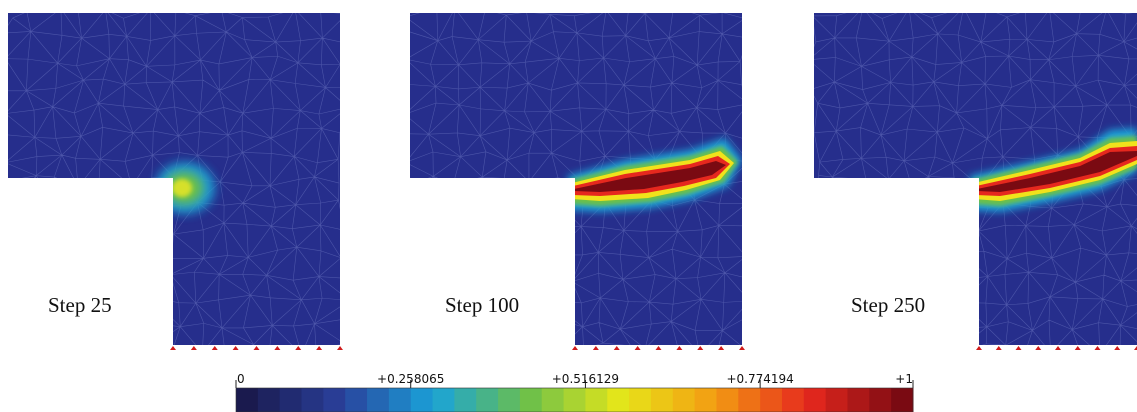 The image size is (1137, 412). What do you see at coordinates (410, 379) in the screenshot?
I see `colorbar-tick-label: +0.258065` at bounding box center [410, 379].